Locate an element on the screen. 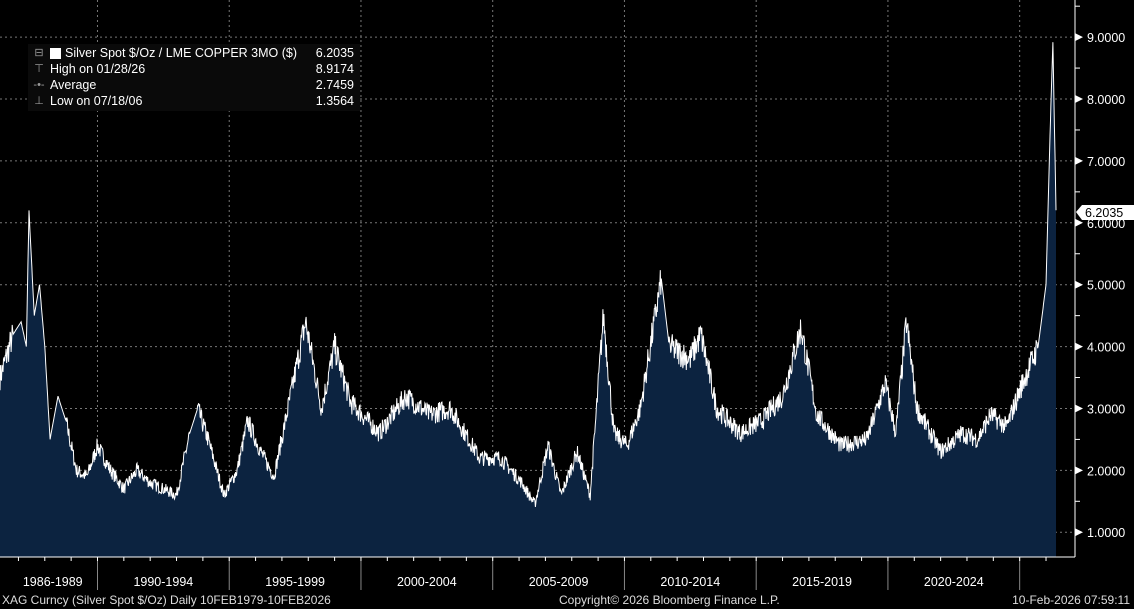 This screenshot has height=609, width=1134. x-period-label: 2010-2014 is located at coordinates (690, 582).